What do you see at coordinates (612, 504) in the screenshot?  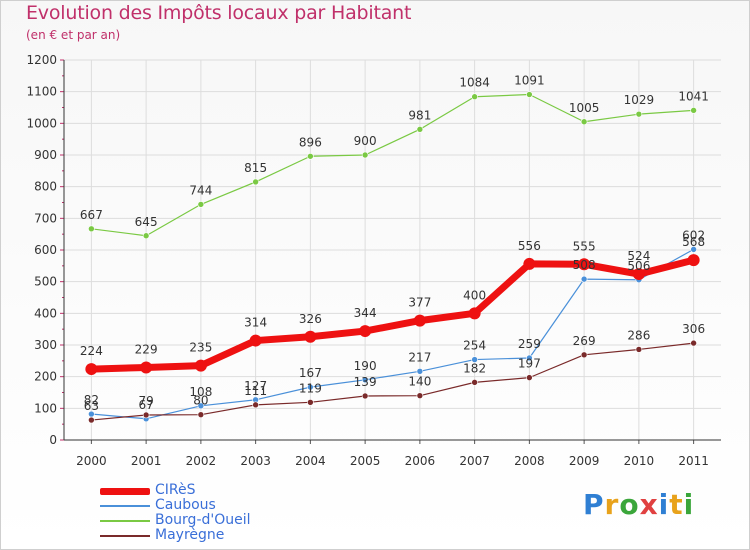 I see `brand-letter: r` at bounding box center [612, 504].